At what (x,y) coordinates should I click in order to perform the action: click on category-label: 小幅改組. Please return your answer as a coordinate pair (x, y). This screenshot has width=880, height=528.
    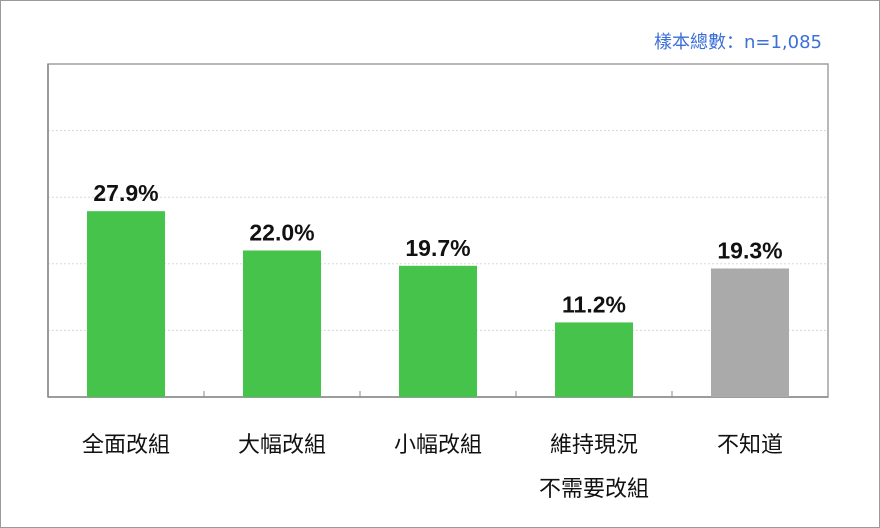
    Looking at the image, I should click on (438, 445).